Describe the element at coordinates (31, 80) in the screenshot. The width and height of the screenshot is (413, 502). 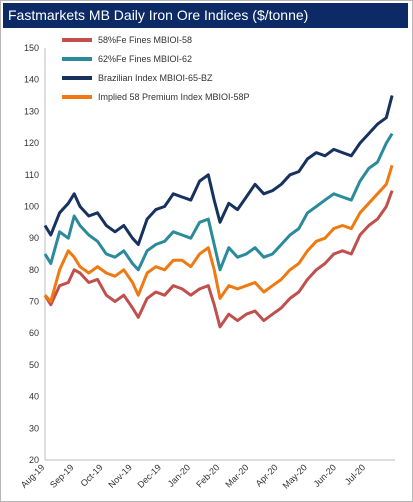
I see `y-tick-label: 140` at that location.